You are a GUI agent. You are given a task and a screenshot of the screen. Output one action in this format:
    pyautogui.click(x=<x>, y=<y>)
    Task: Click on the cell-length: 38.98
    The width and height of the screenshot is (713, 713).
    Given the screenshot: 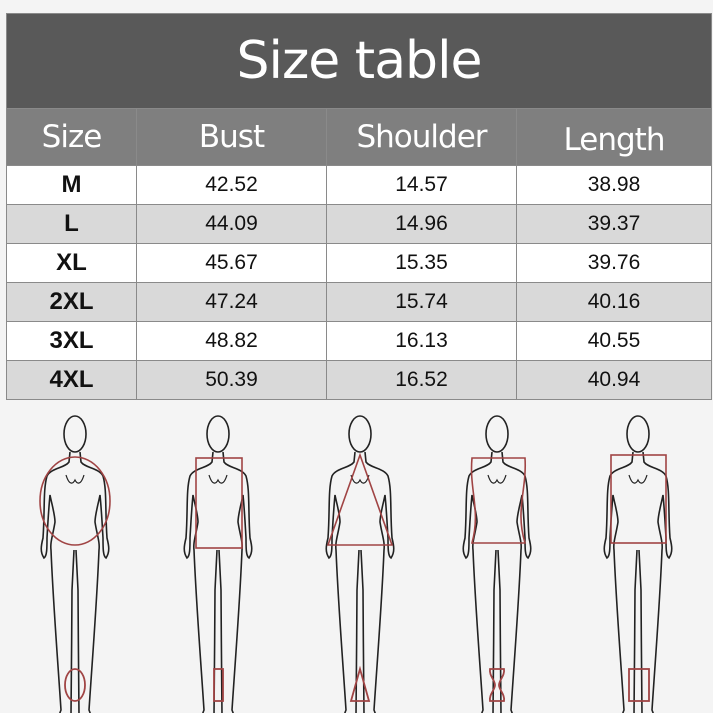 What is the action you would take?
    pyautogui.click(x=614, y=185)
    